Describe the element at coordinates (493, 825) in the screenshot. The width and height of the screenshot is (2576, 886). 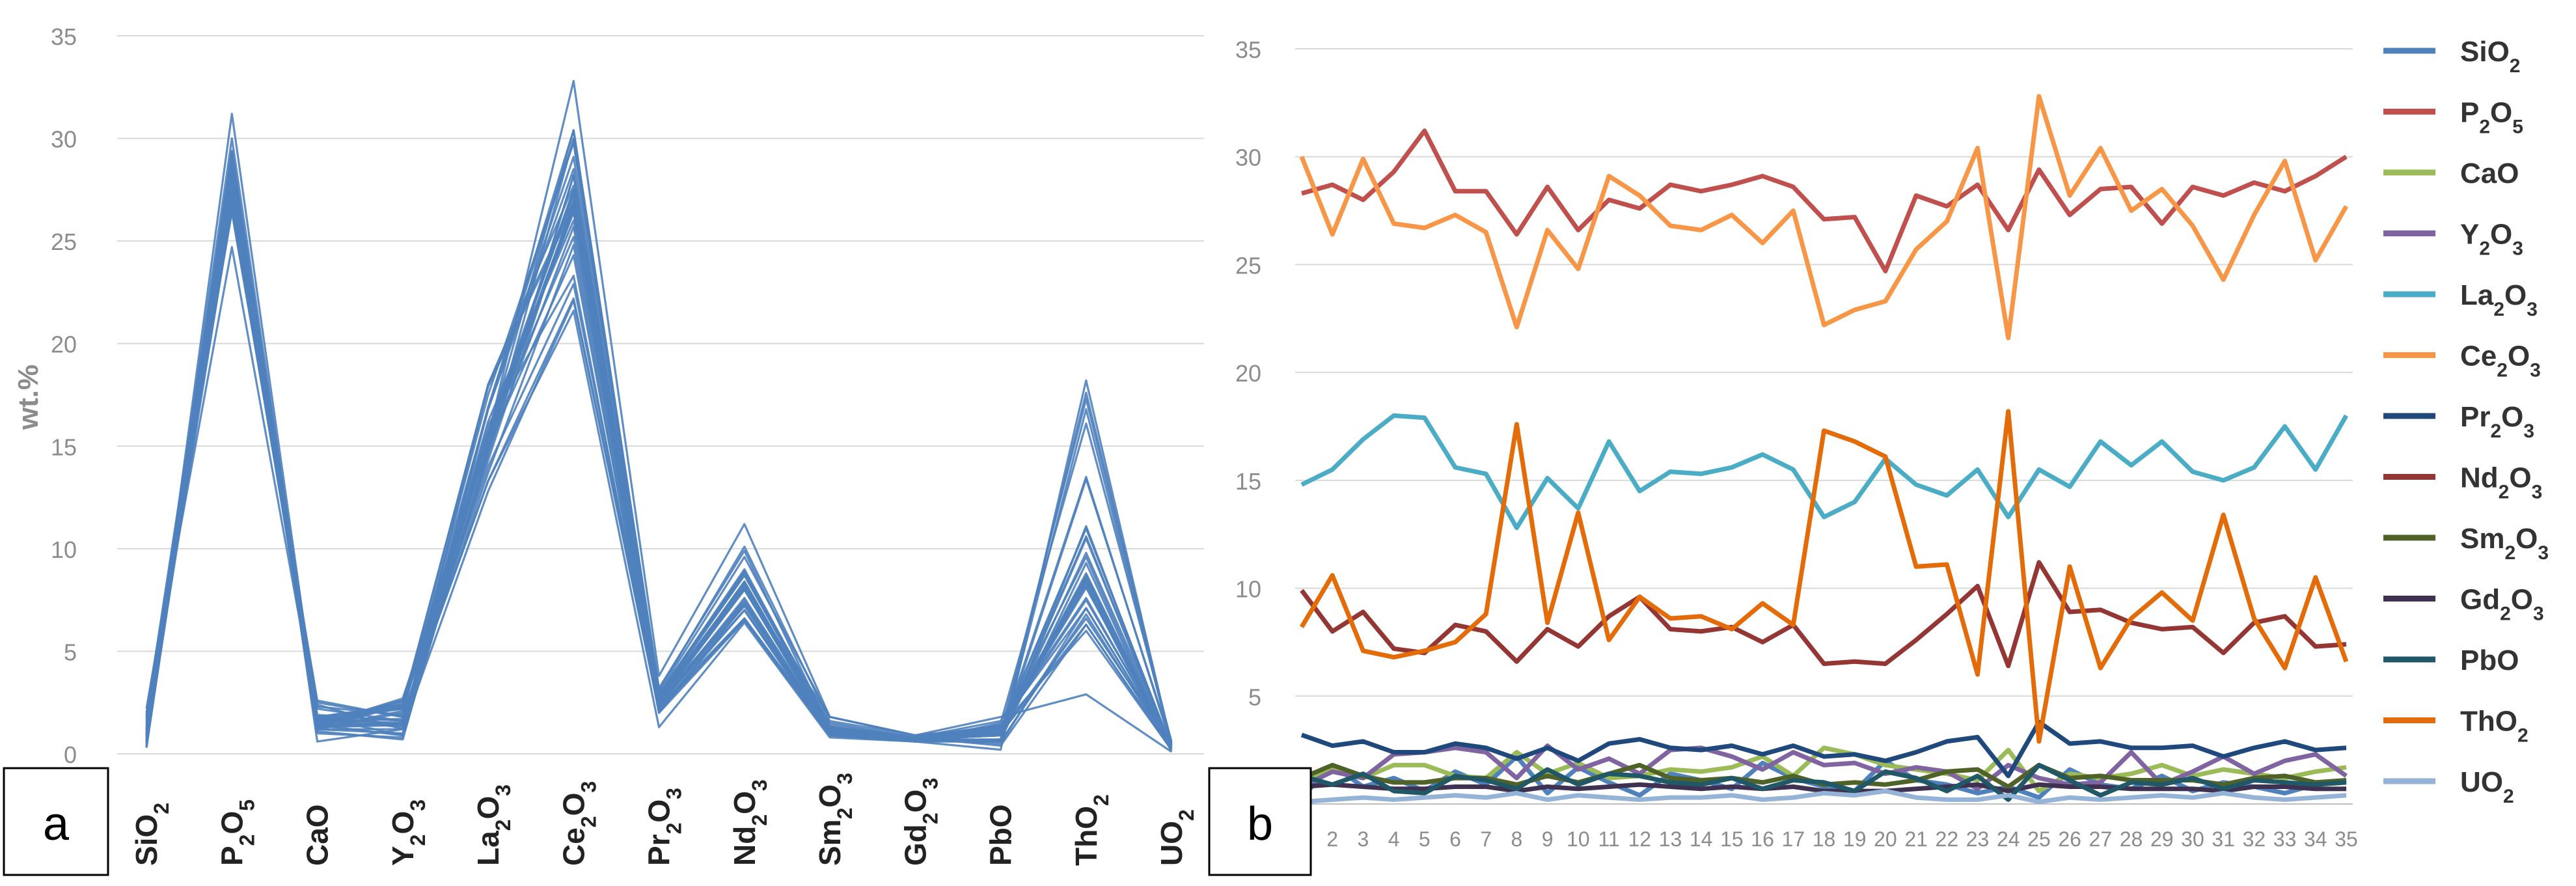
I see `x-tick-label: La2O3` at that location.